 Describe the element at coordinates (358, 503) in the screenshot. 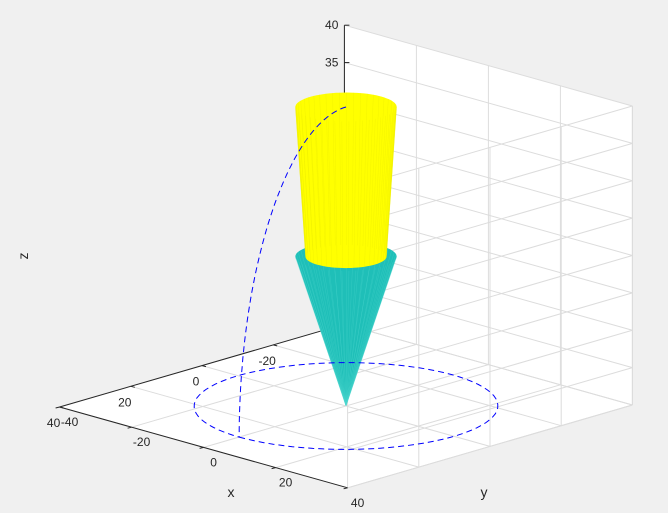

I see `y-tick-label: 40` at that location.